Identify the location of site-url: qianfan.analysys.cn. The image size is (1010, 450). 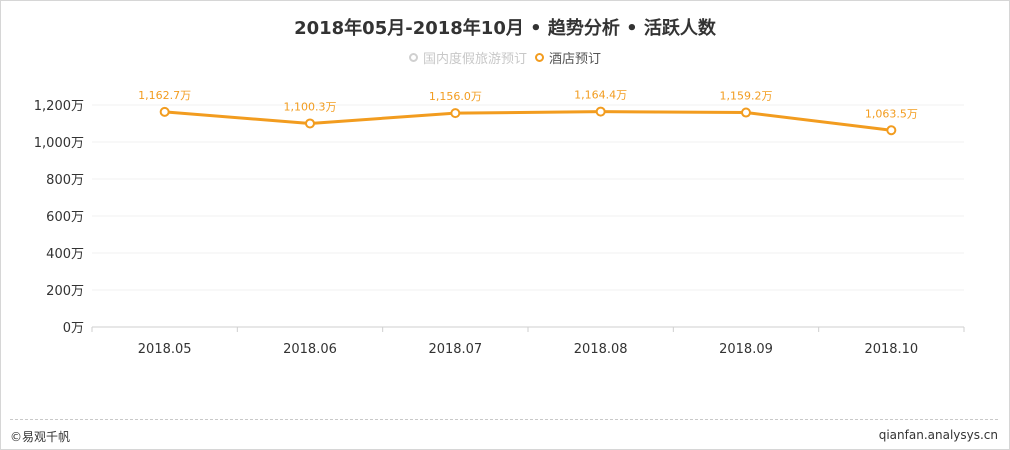
(938, 435).